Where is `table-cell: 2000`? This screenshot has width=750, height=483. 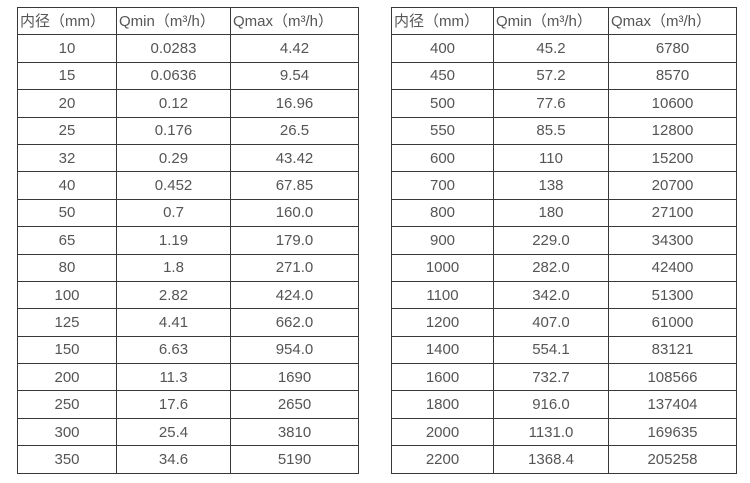 table-cell: 2000 is located at coordinates (442, 432).